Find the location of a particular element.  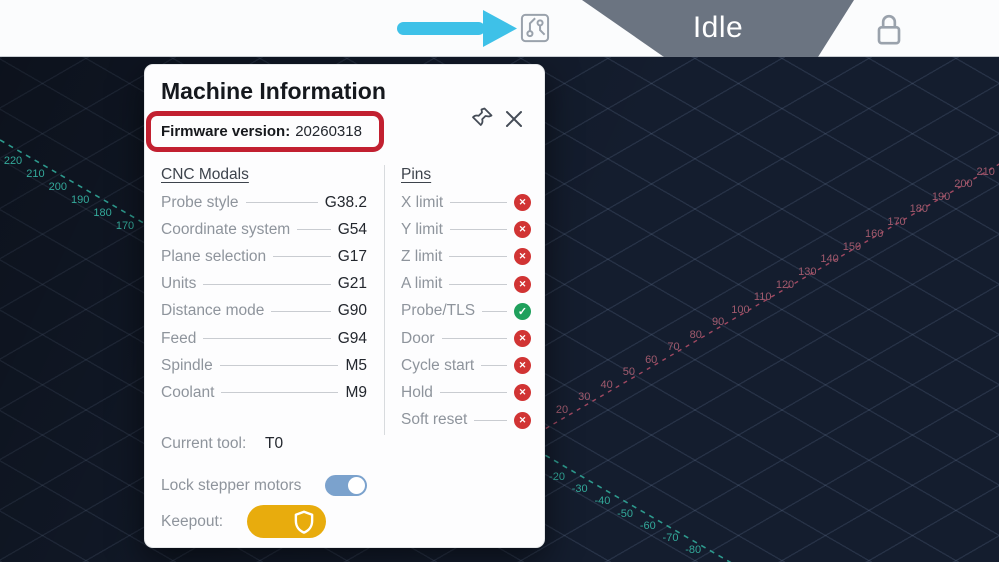

machine-status-text: Idle is located at coordinates (718, 27).